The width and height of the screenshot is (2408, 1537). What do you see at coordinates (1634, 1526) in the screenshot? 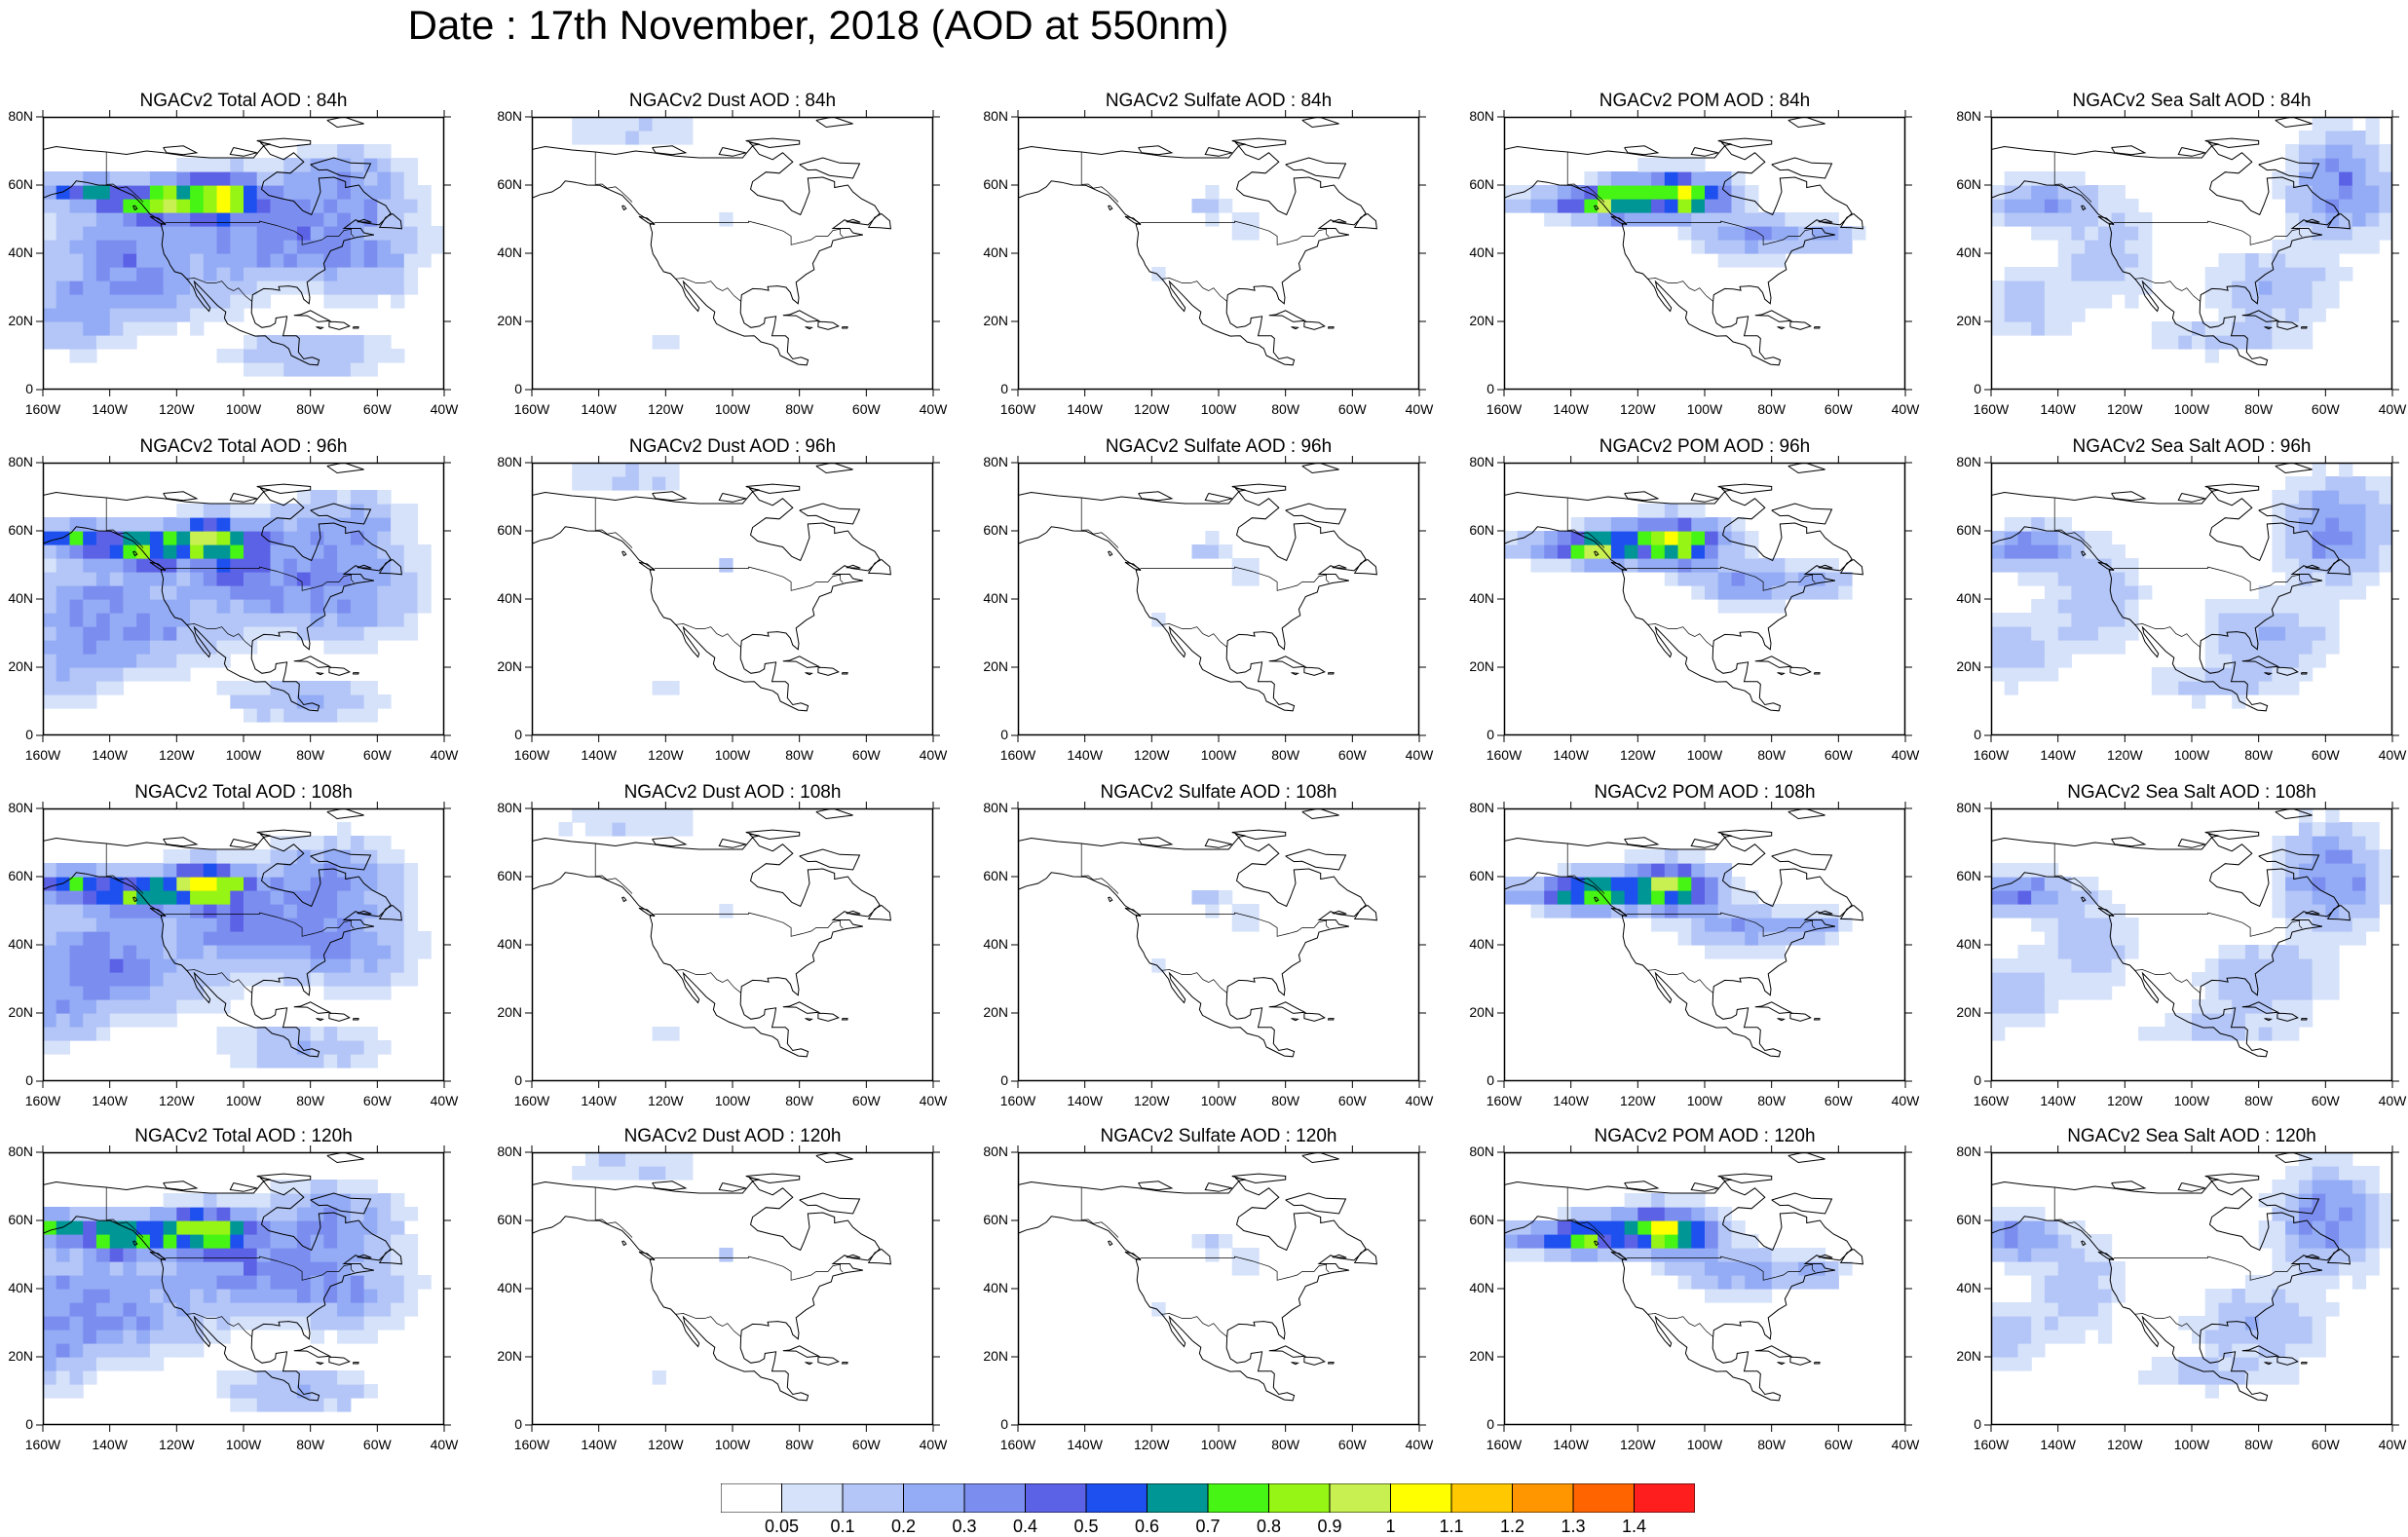
I see `colorbar-level-label: 1.4` at bounding box center [1634, 1526].